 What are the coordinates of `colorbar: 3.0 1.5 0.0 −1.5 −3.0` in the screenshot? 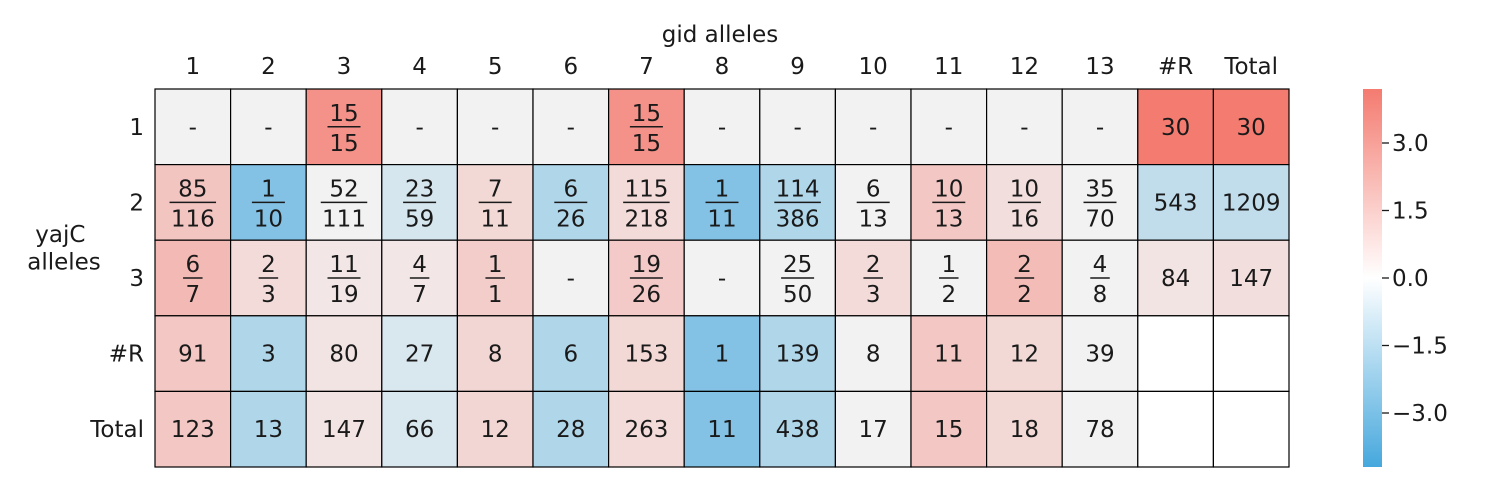 It's located at (1405, 278).